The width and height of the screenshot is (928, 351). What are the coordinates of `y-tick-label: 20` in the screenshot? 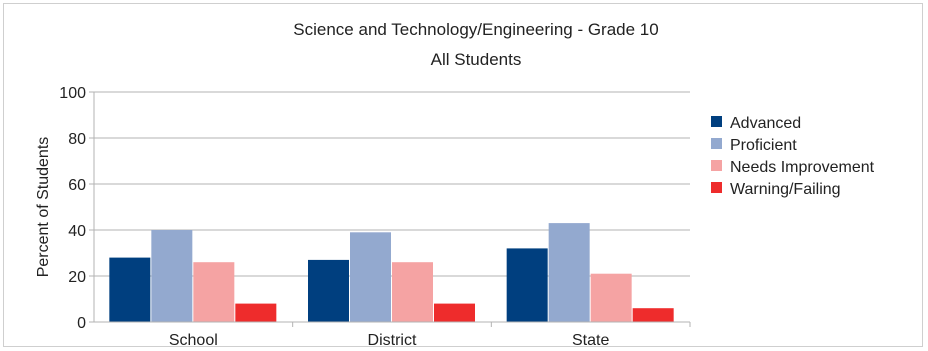 It's located at (77, 277).